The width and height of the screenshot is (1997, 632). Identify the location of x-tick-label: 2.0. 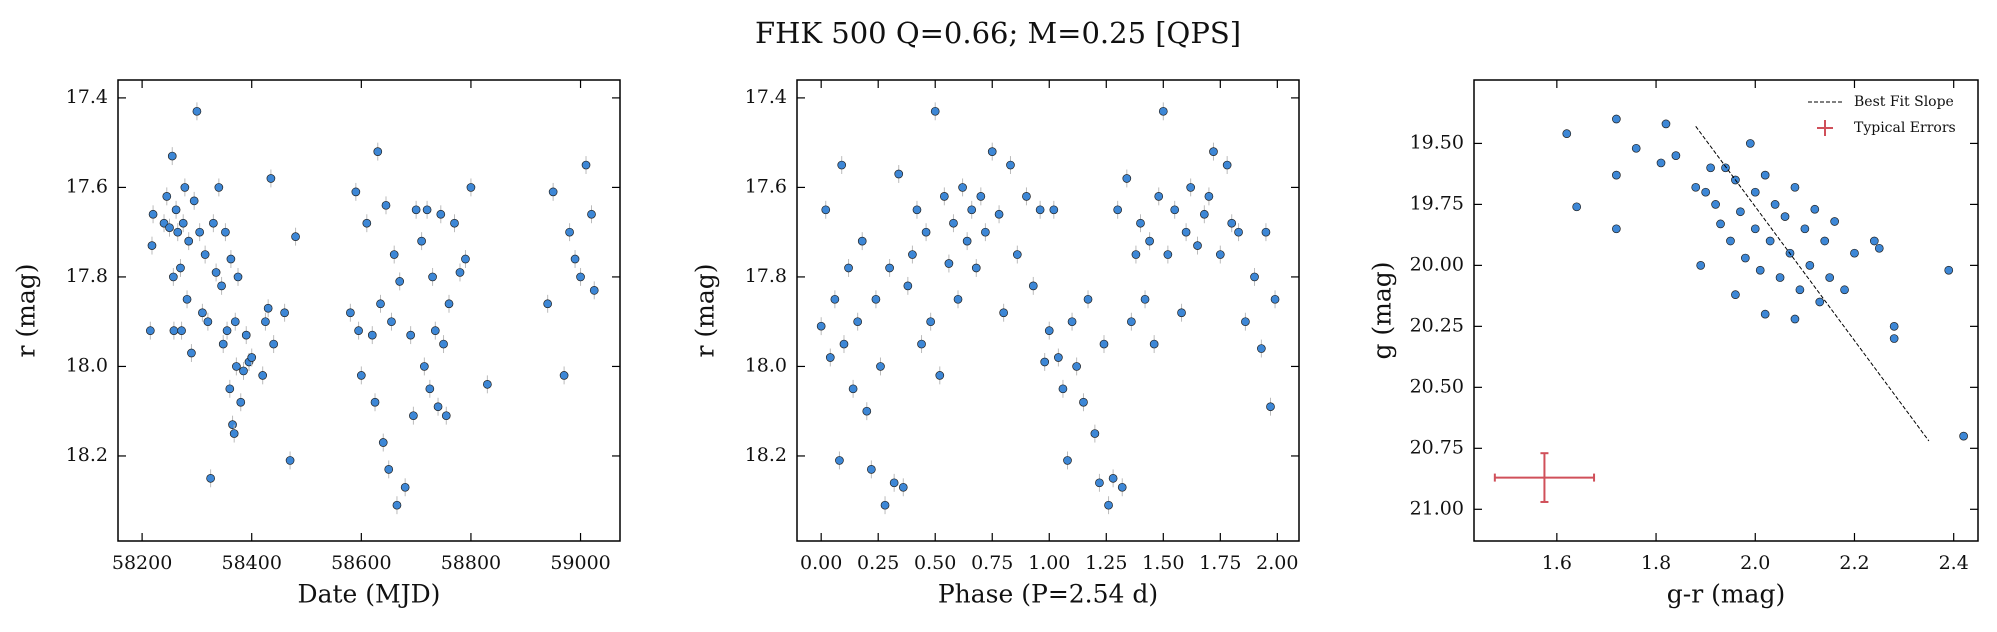
(1755, 563).